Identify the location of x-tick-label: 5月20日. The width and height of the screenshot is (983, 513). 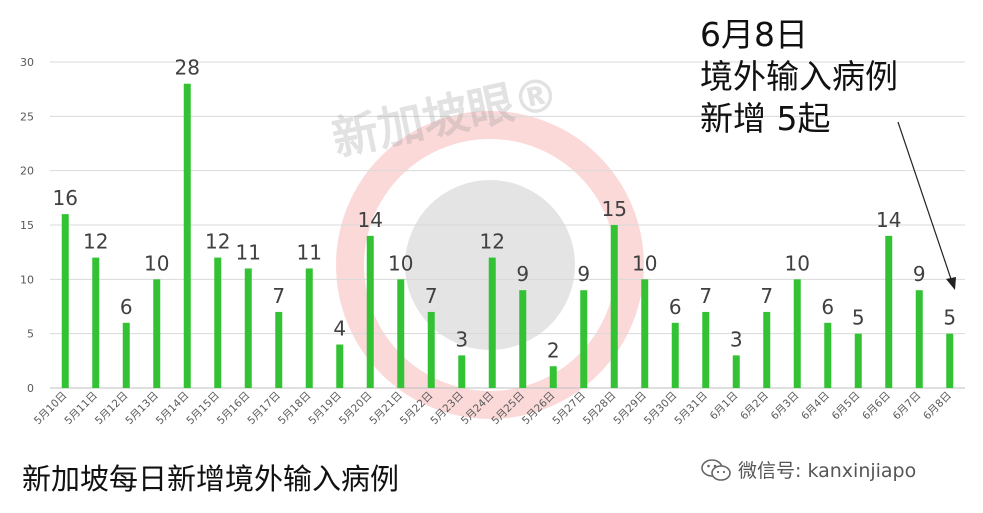
(356, 409).